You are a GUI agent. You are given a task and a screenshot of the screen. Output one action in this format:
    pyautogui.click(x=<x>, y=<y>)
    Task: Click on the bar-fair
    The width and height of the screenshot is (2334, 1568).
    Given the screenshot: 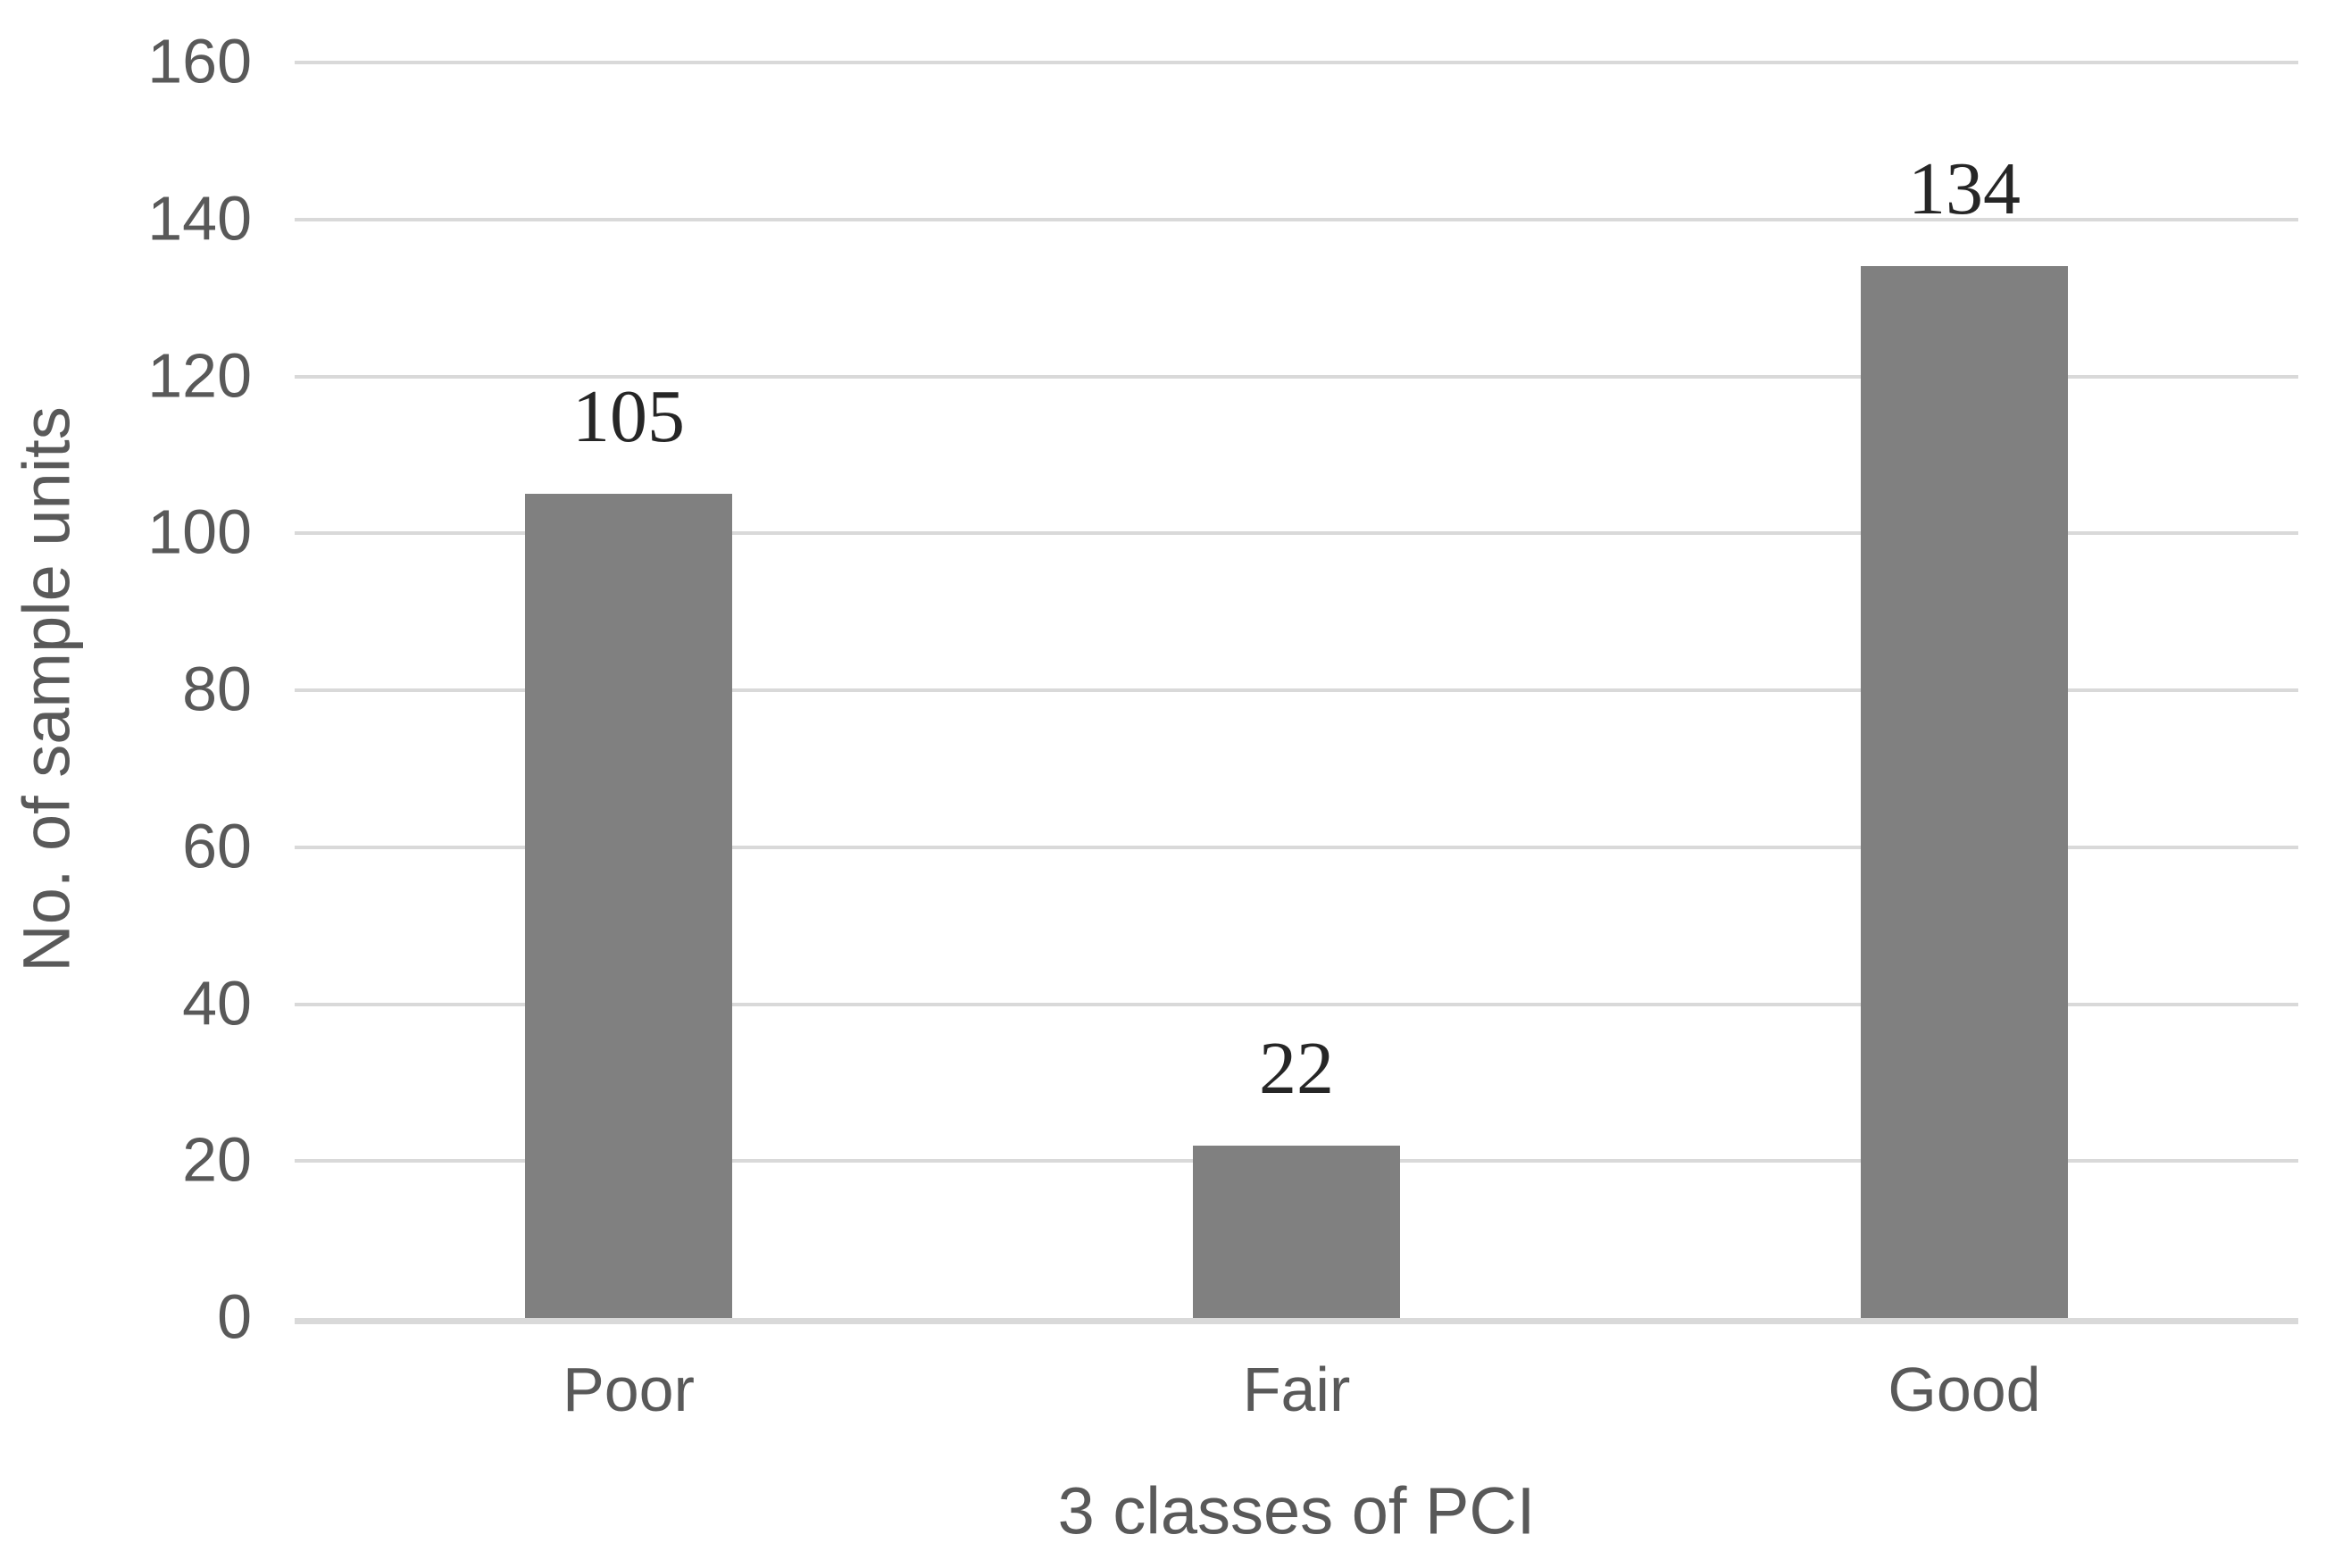 What is the action you would take?
    pyautogui.click(x=1296, y=1231)
    